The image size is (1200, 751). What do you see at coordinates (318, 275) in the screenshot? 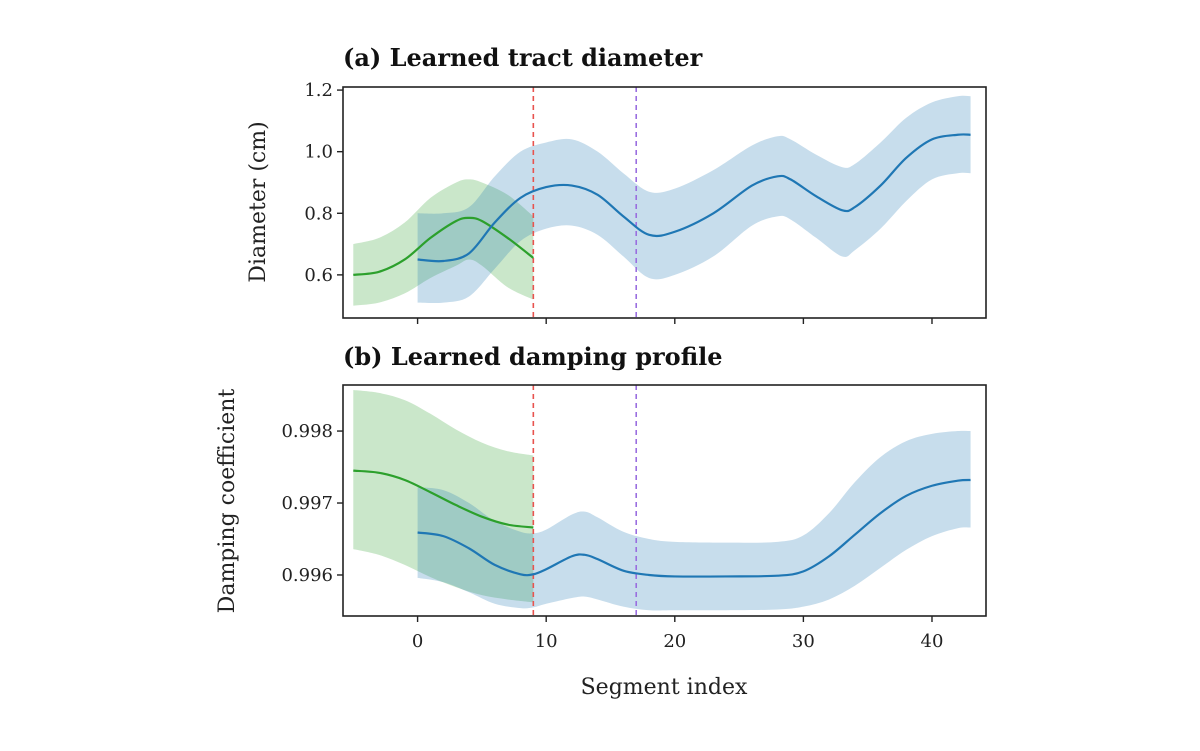
I see `panel-a-ytick-label-0: 0.6` at bounding box center [318, 275].